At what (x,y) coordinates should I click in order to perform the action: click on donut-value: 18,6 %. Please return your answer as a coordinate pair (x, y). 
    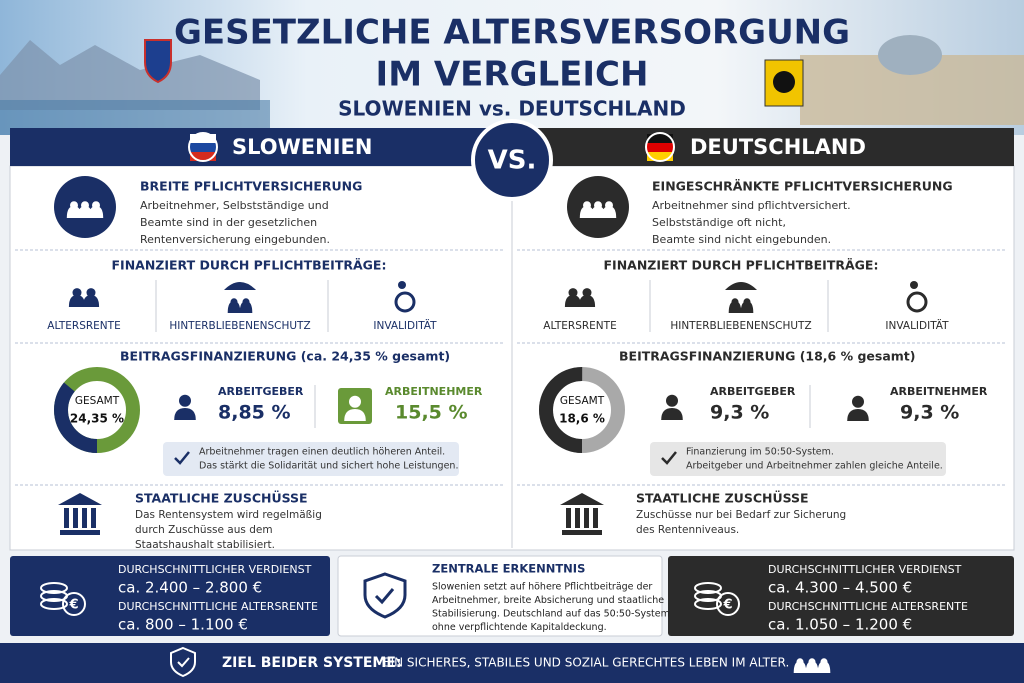
    Looking at the image, I should click on (582, 419).